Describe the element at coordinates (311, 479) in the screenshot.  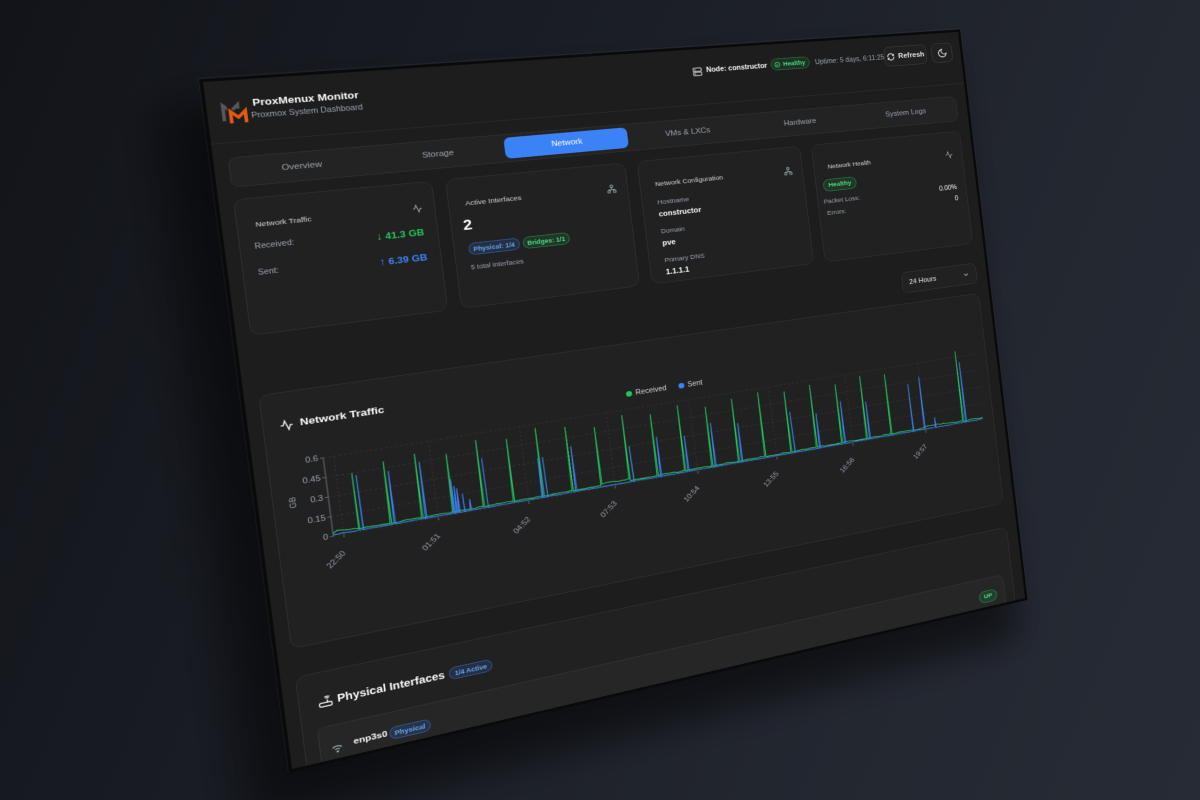
I see `svg-text: 0.45` at that location.